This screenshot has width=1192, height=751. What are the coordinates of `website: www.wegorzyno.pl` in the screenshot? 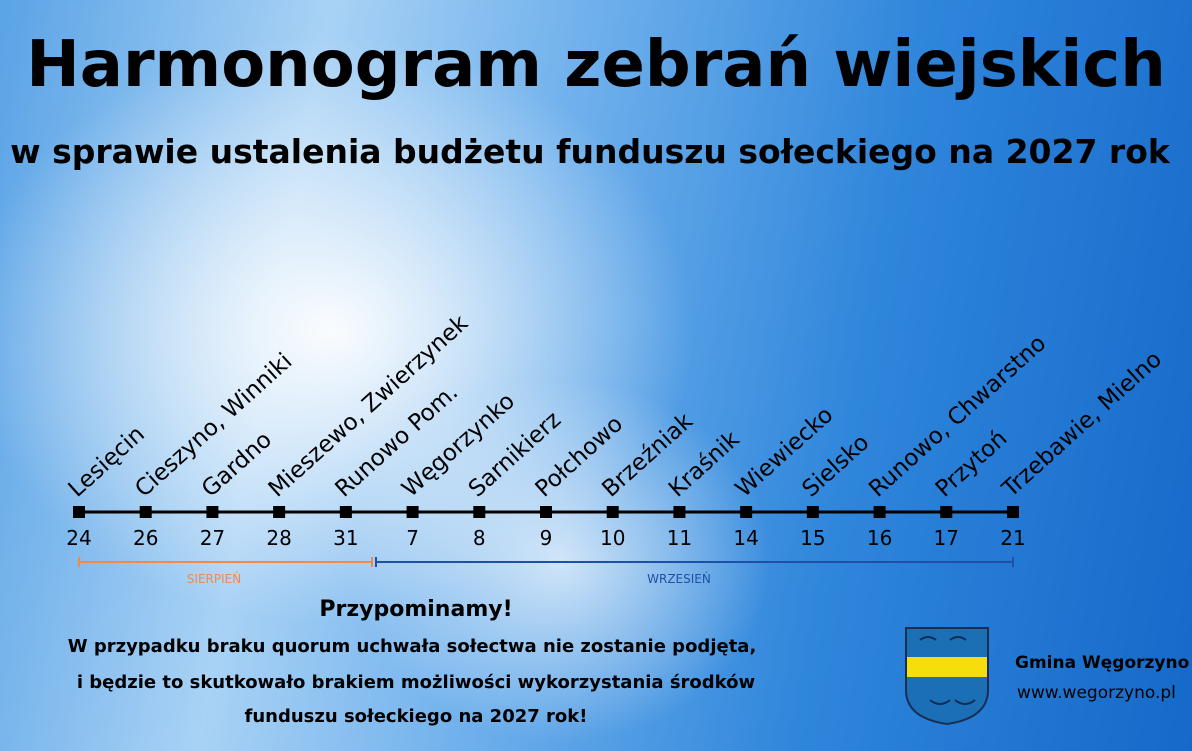 It's located at (1096, 693).